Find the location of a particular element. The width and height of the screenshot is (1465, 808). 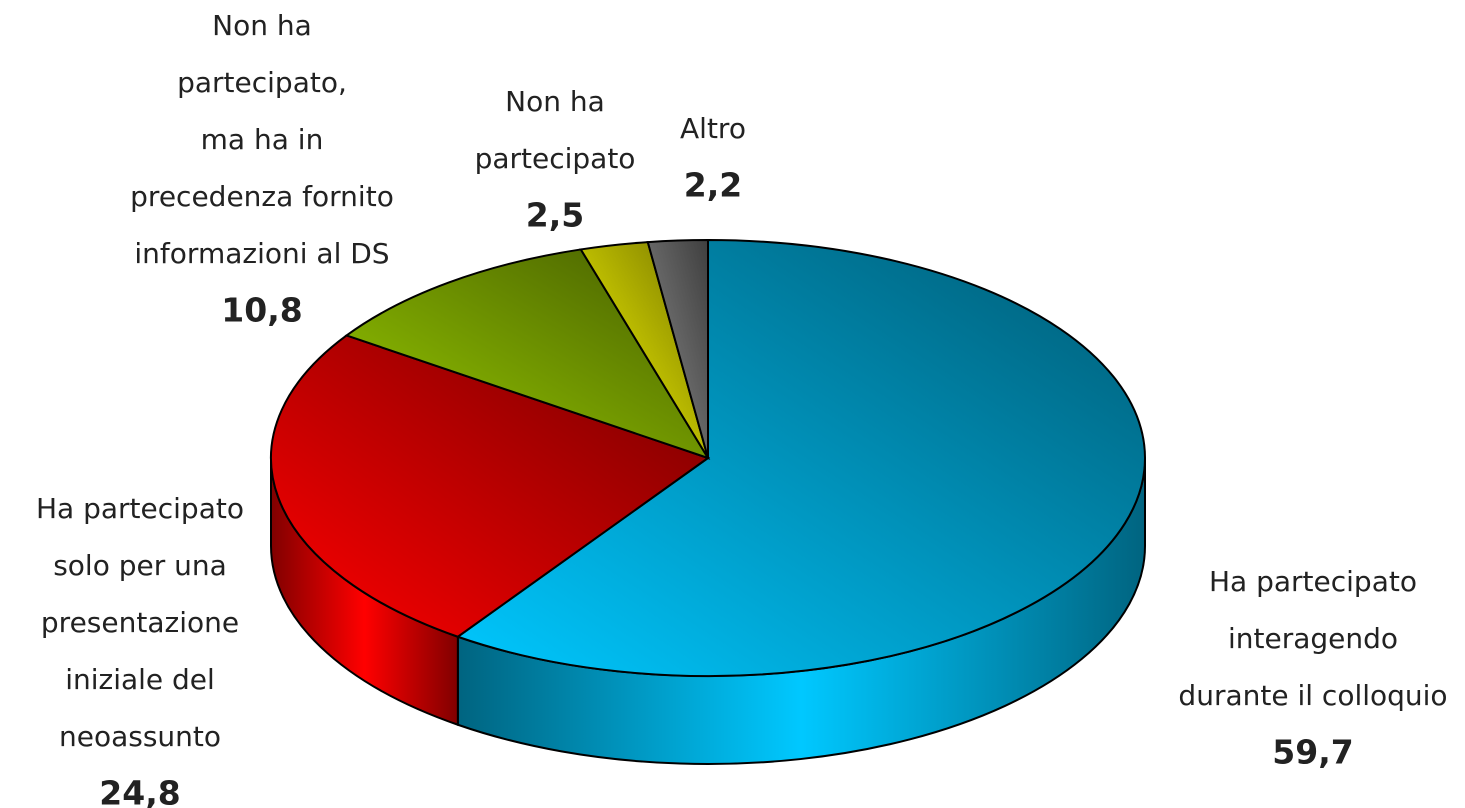

slice-label: partecipato, is located at coordinates (262, 82).